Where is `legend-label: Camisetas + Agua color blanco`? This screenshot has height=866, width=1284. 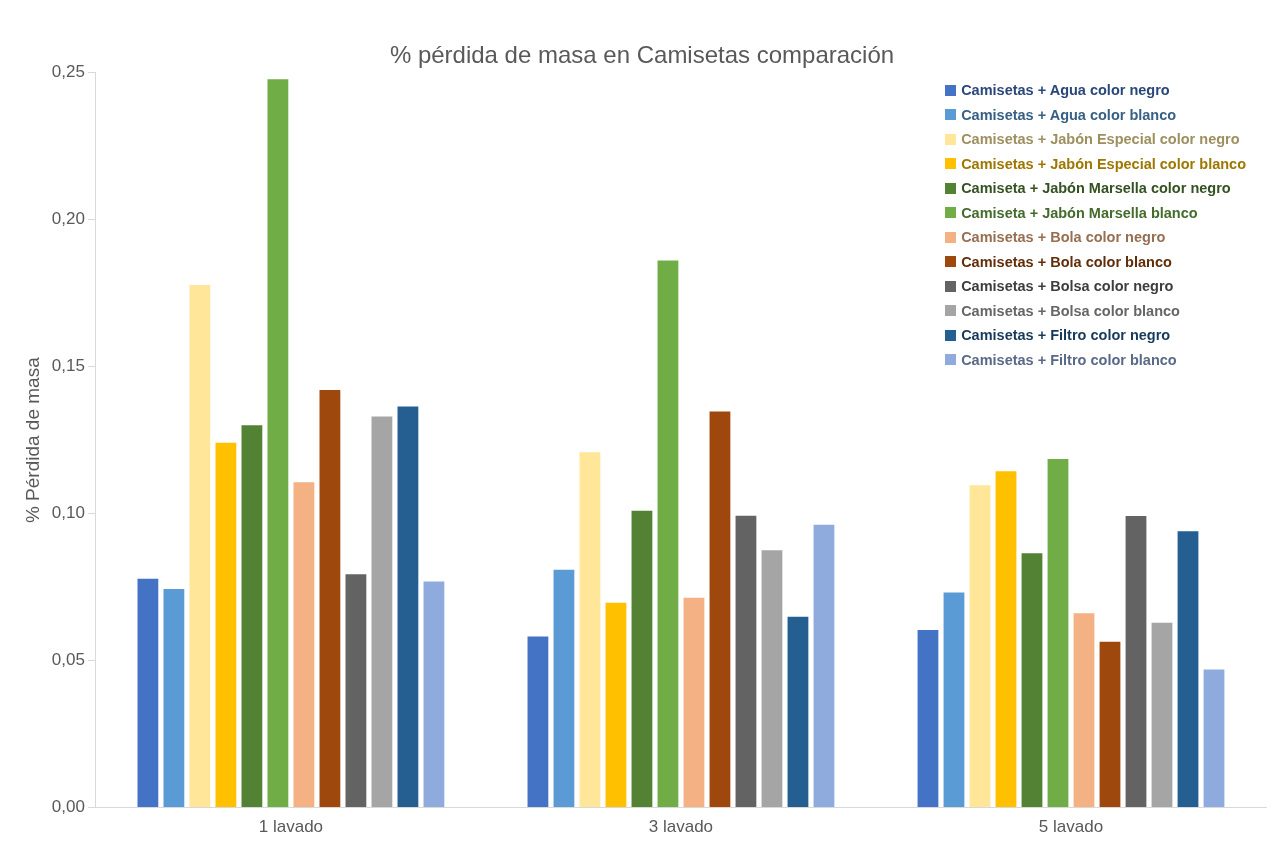 legend-label: Camisetas + Agua color blanco is located at coordinates (1069, 115).